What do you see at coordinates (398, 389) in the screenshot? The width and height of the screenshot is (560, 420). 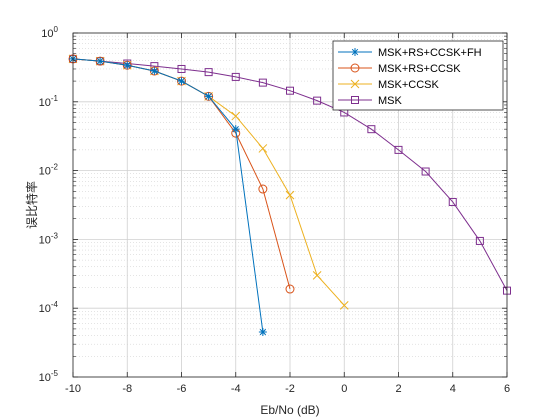 I see `x-tick-label: 2` at bounding box center [398, 389].